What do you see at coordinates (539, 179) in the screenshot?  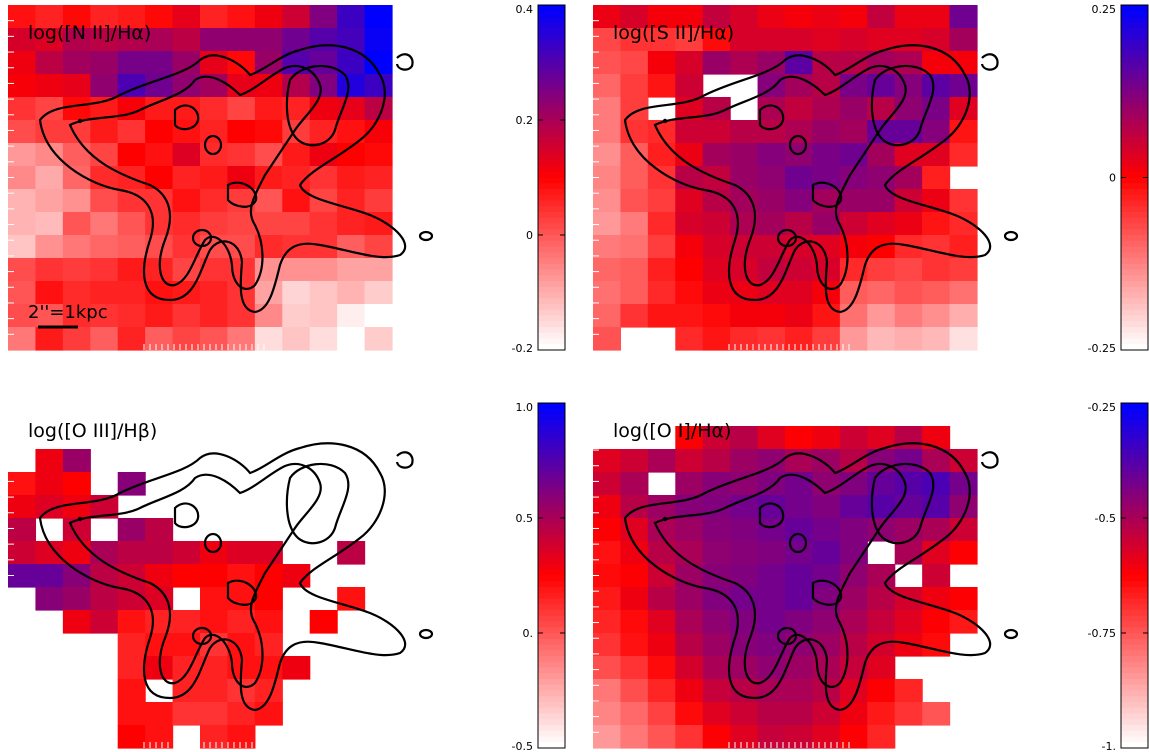 I see `colorbar-1: 0.4 0.2 0 -0.2` at bounding box center [539, 179].